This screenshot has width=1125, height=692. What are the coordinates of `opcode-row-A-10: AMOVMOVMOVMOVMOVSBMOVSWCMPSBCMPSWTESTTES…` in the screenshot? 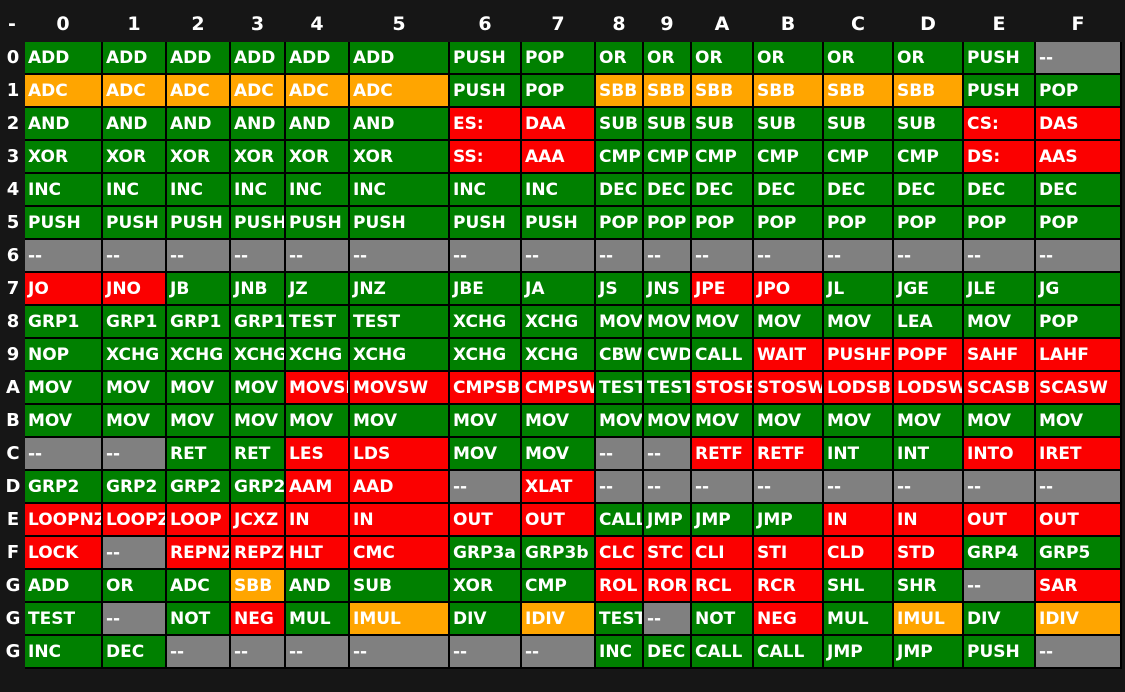 It's located at (562, 387).